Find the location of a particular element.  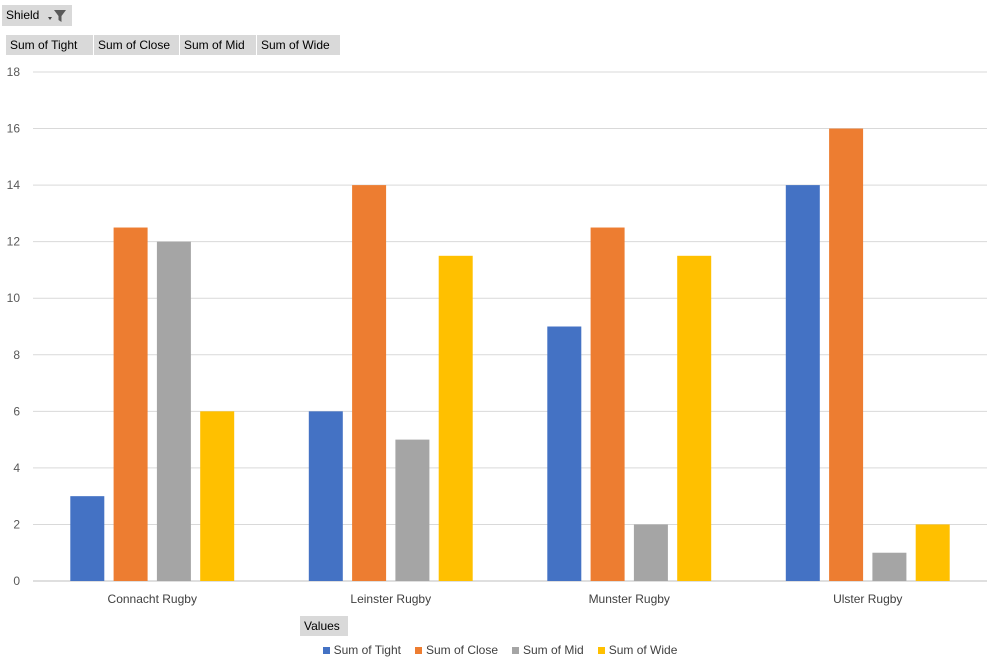

legend-item: Sum of Mid is located at coordinates (548, 650).